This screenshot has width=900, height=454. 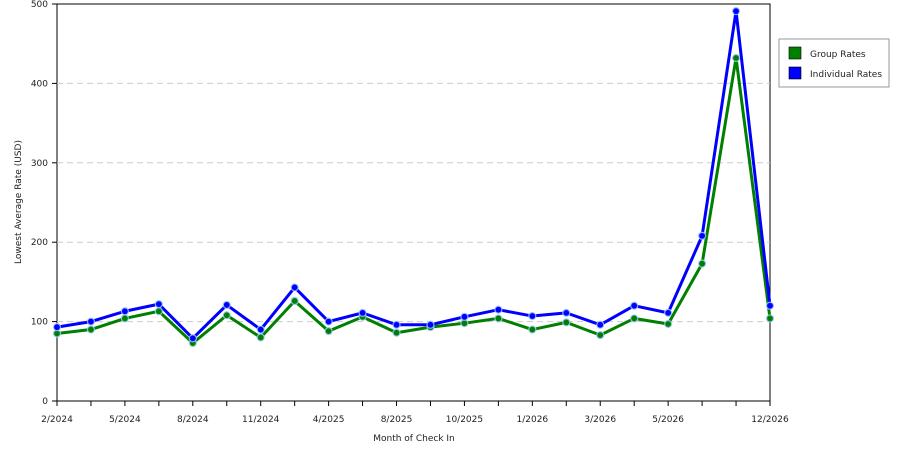 What do you see at coordinates (770, 420) in the screenshot?
I see `x-tick-label: 12/2026` at bounding box center [770, 420].